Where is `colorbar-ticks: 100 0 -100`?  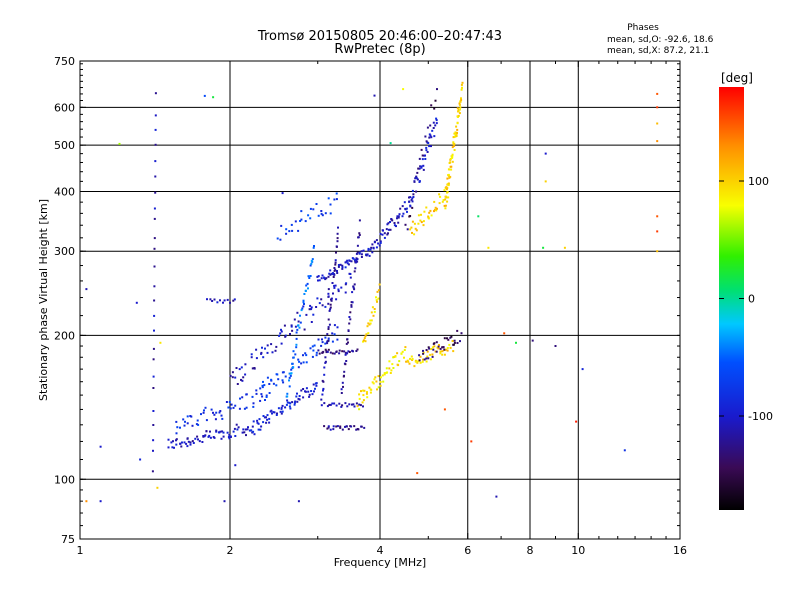 colorbar-ticks: 100 0 -100 is located at coordinates (746, 299).